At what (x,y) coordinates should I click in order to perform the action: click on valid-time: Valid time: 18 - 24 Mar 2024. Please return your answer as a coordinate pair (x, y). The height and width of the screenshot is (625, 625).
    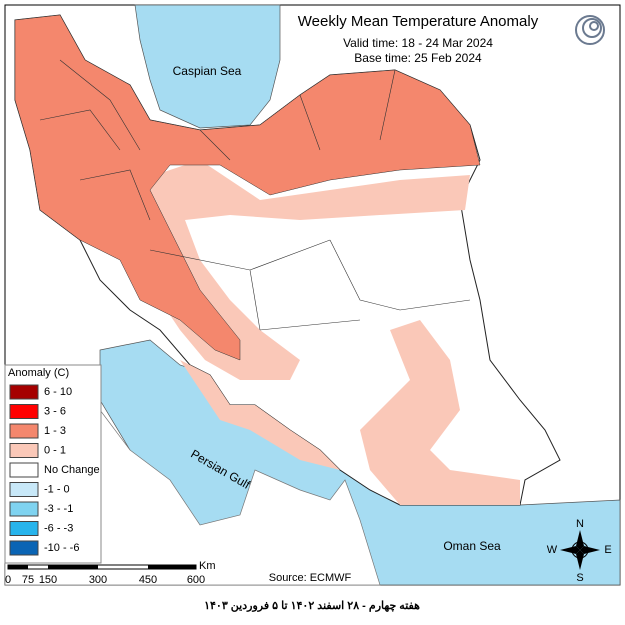
    Looking at the image, I should click on (418, 43).